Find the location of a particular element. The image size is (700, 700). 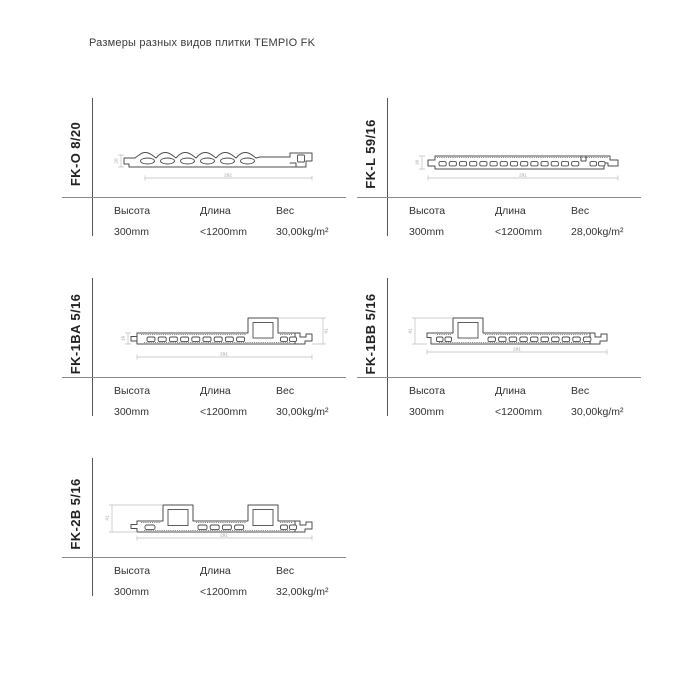

profile-drawing-fk-2b: 291 41 is located at coordinates (209, 522).